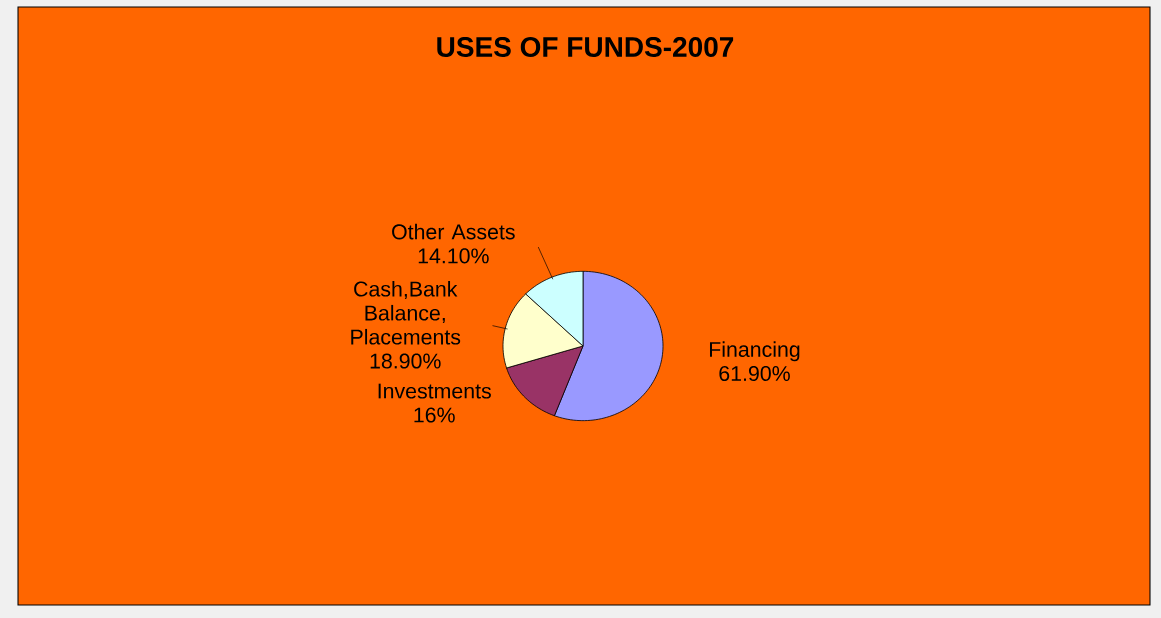  I want to click on legend-label: Cash,Bank Balance, Placements, so click(406, 312).